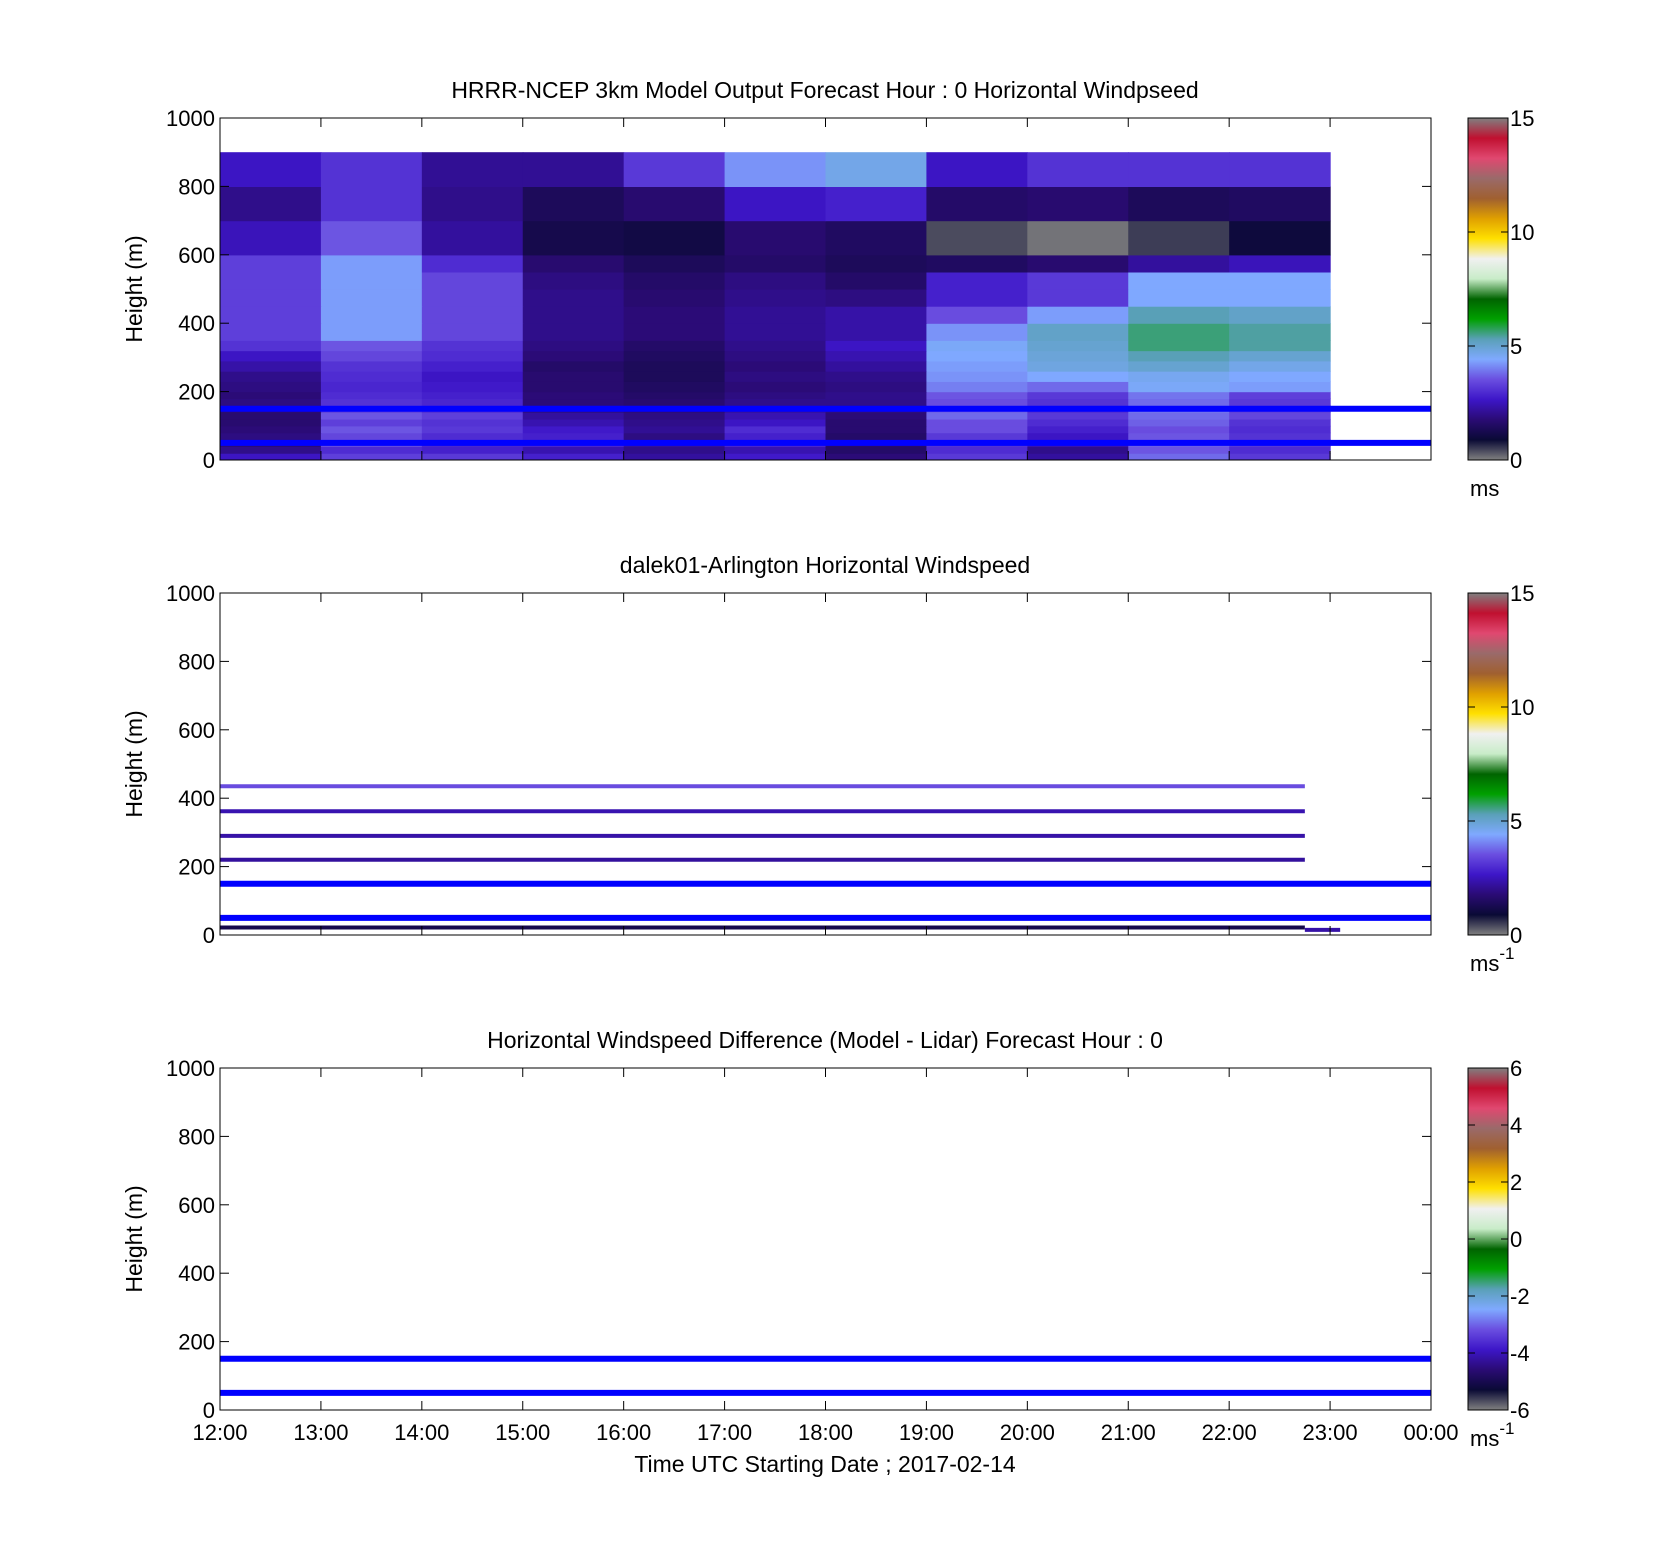  I want to click on colorbar-tick-label: 10, so click(1522, 232).